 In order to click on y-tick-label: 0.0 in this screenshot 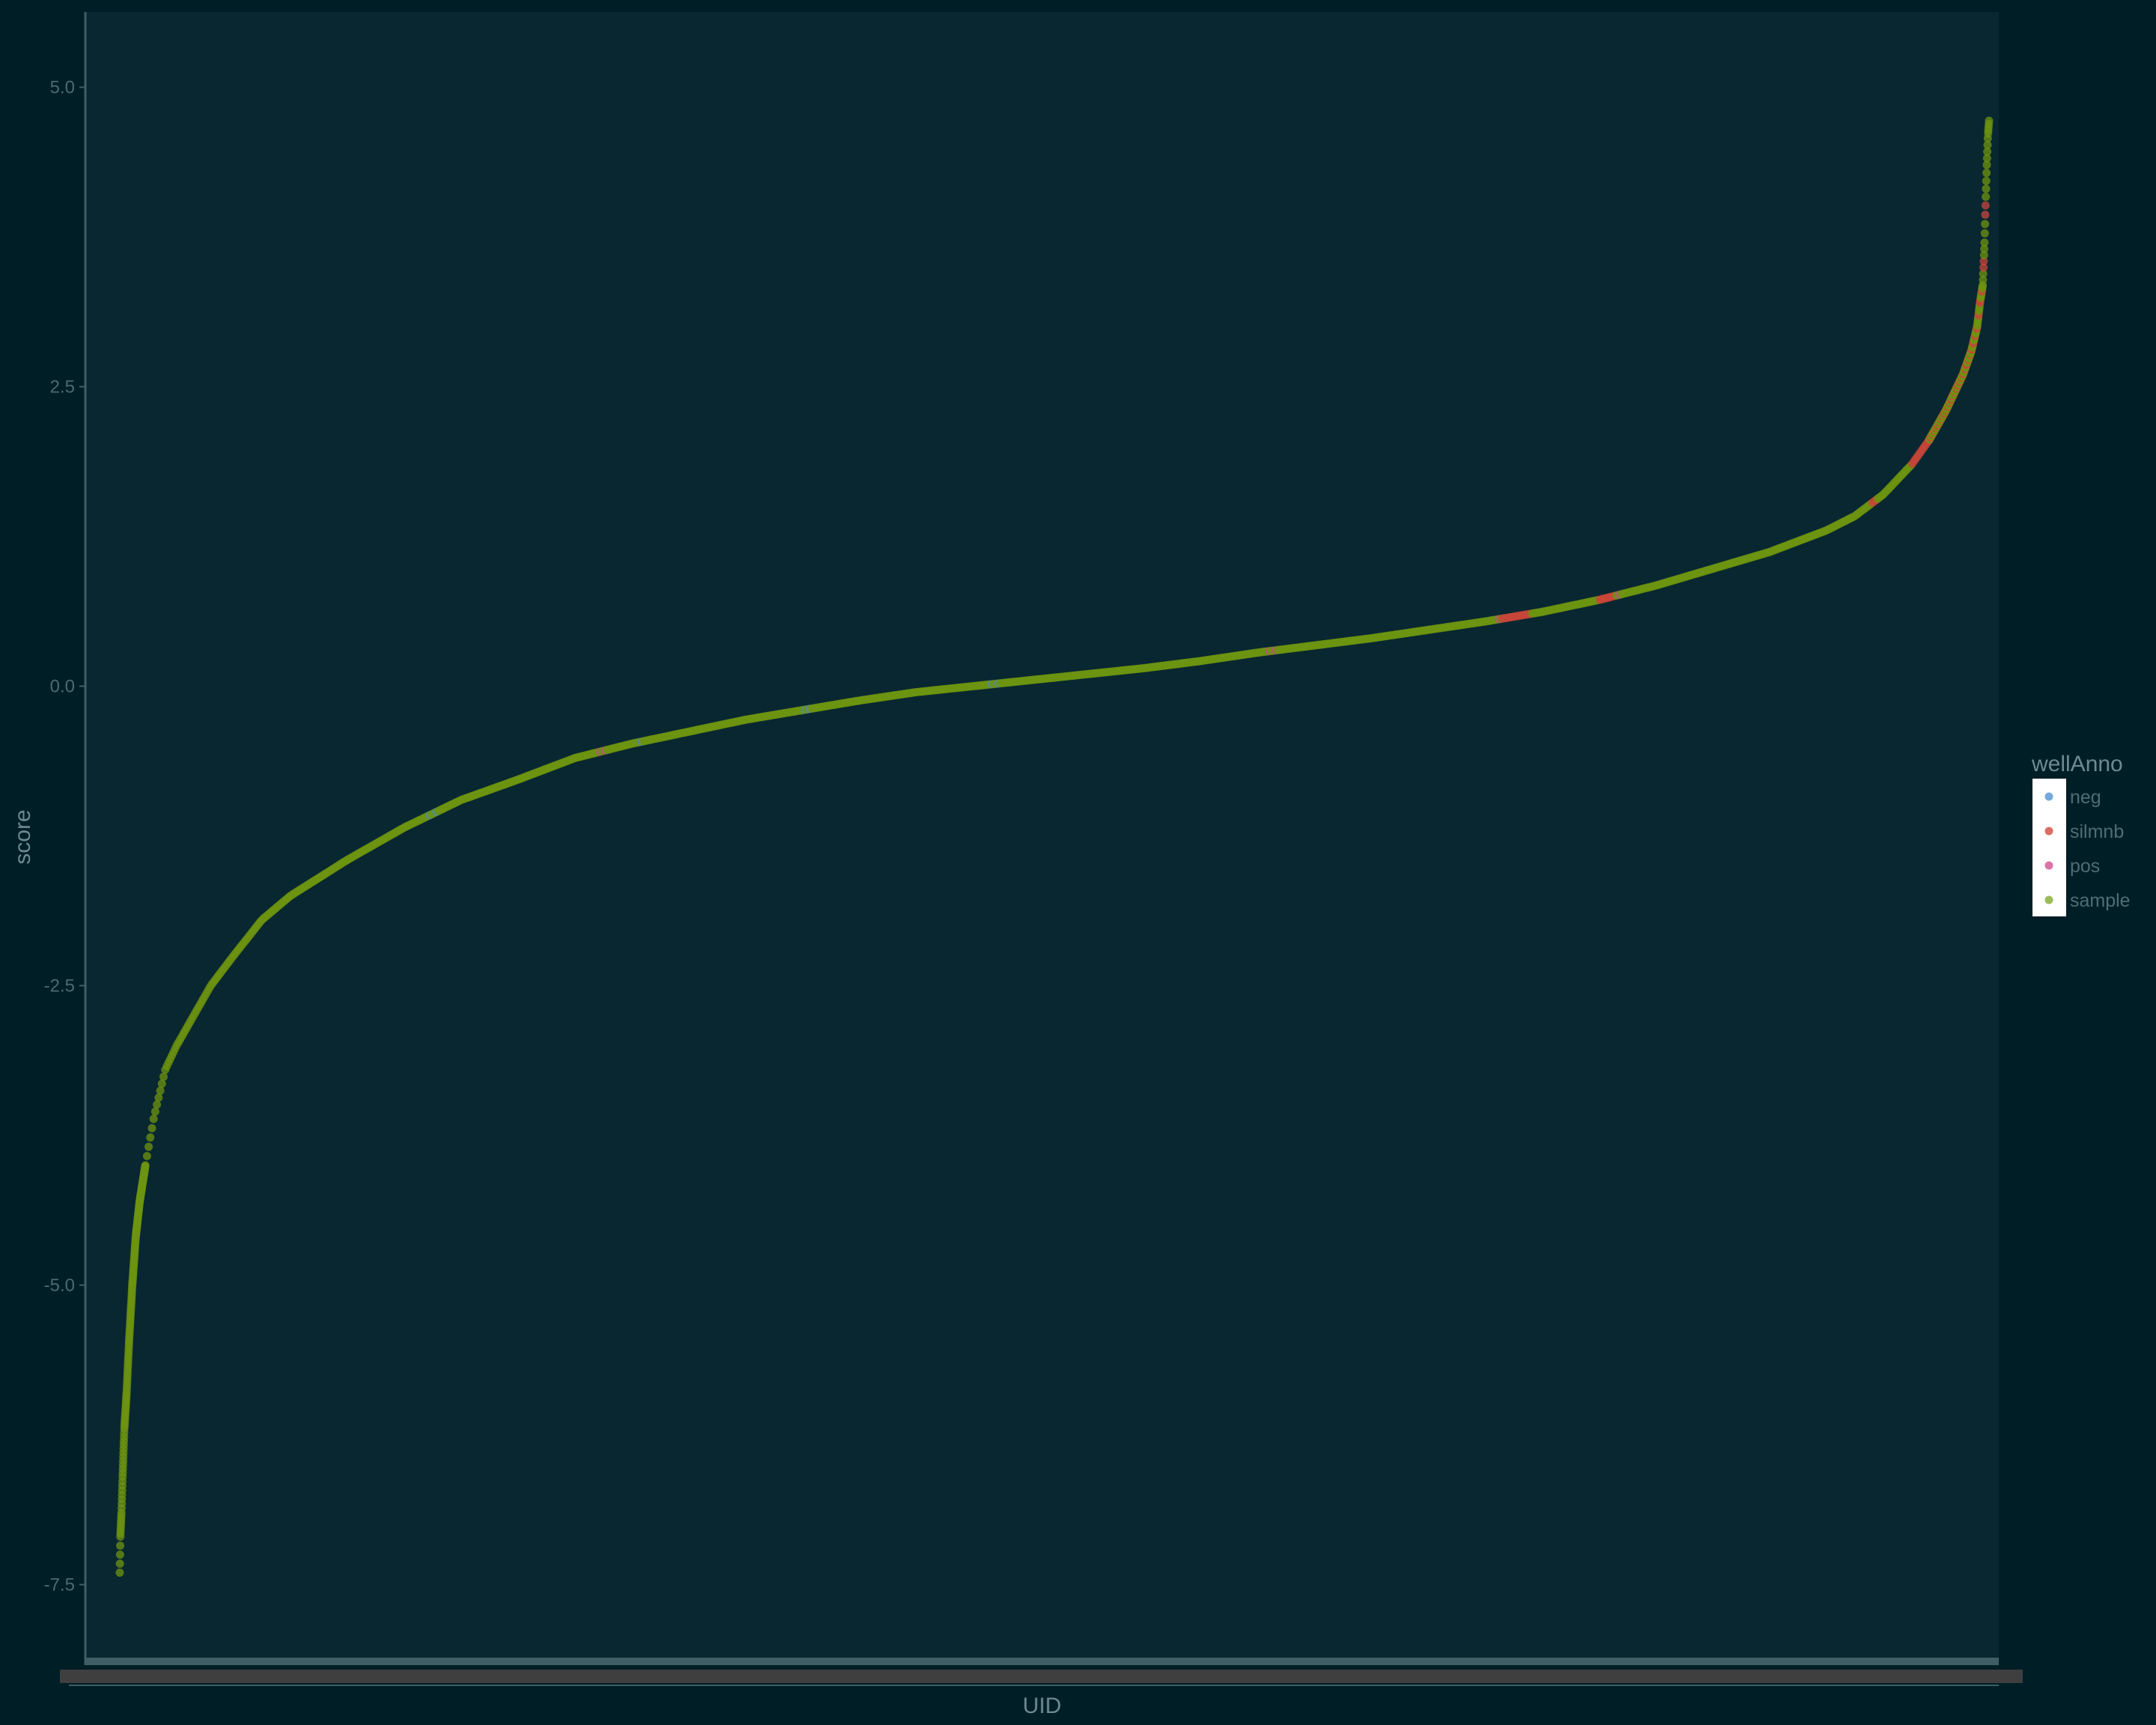, I will do `click(62, 687)`.